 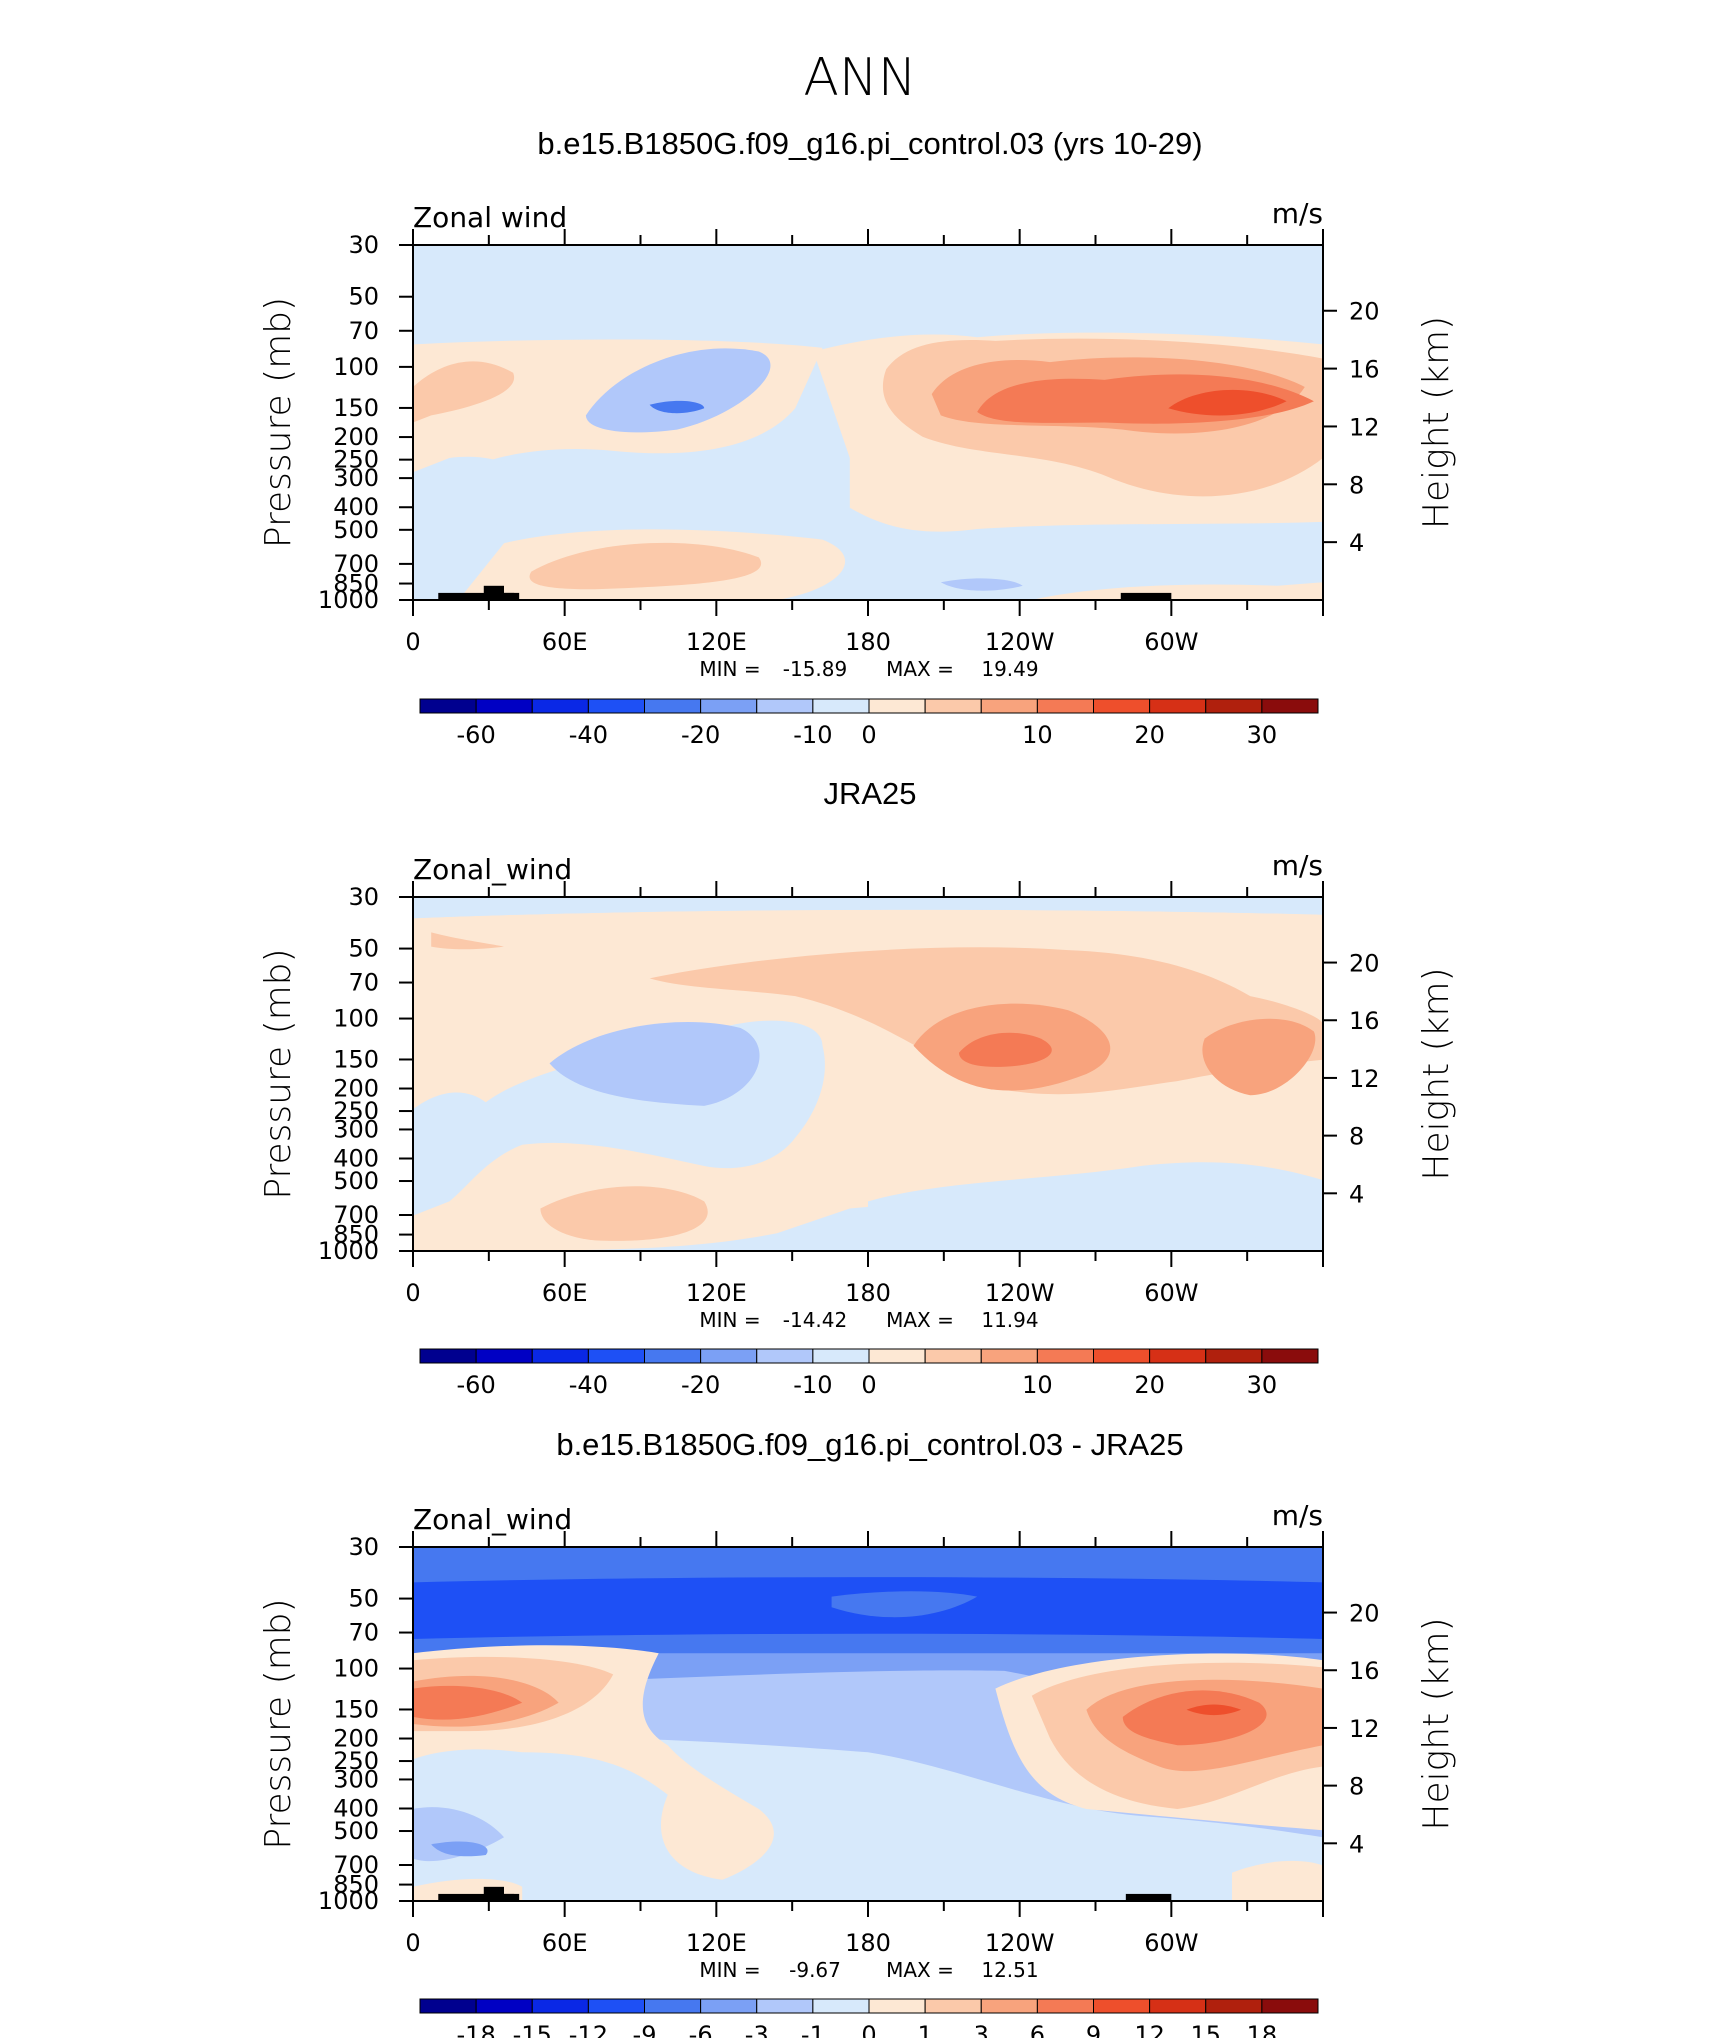 What do you see at coordinates (1356, 1787) in the screenshot?
I see `y2-tick-label: 8` at bounding box center [1356, 1787].